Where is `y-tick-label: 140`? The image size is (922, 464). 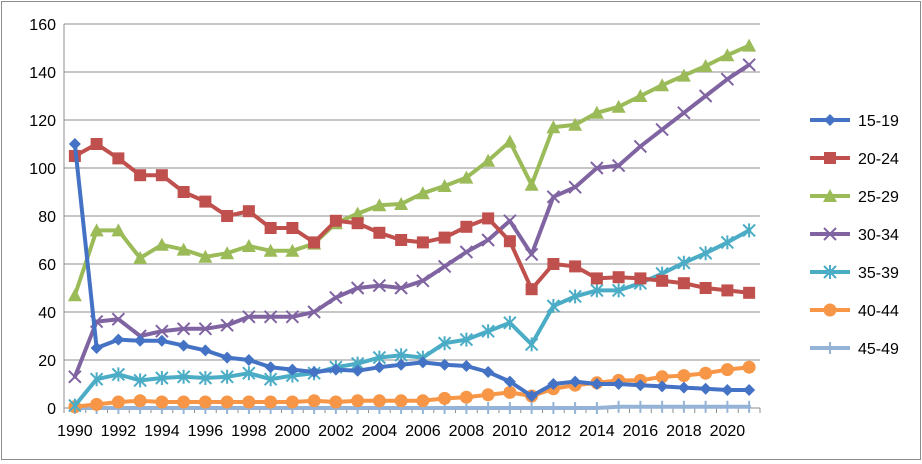 y-tick-label: 140 is located at coordinates (42, 73).